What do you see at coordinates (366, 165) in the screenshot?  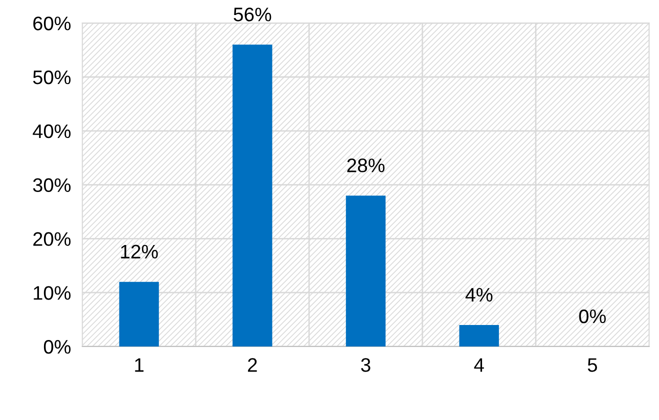 I see `data-label: 28%` at bounding box center [366, 165].